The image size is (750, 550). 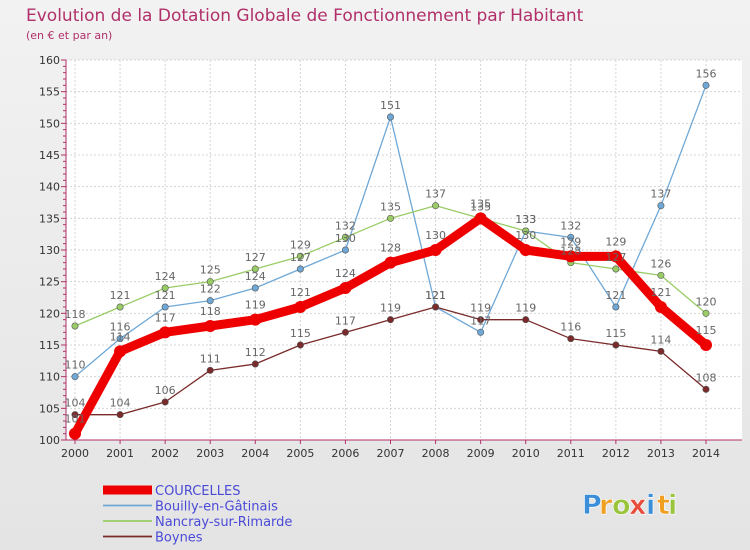 I want to click on y-tick-label: 160, so click(x=49, y=60).